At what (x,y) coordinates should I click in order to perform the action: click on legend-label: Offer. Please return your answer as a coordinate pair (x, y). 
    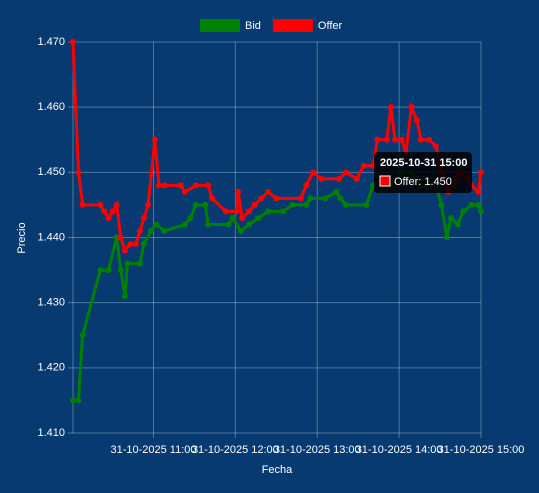
    Looking at the image, I should click on (330, 26).